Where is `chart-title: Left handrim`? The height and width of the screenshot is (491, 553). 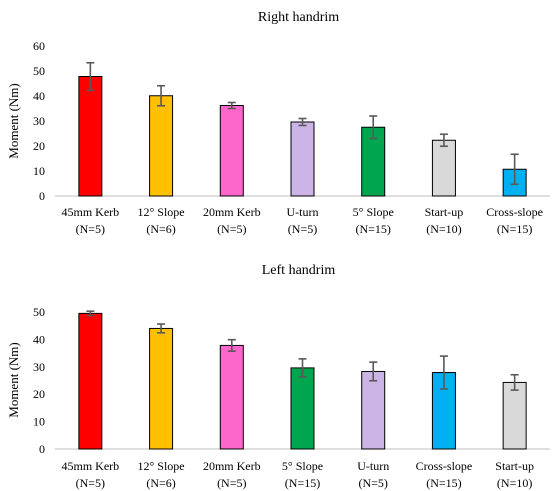
chart-title: Left handrim is located at coordinates (299, 270).